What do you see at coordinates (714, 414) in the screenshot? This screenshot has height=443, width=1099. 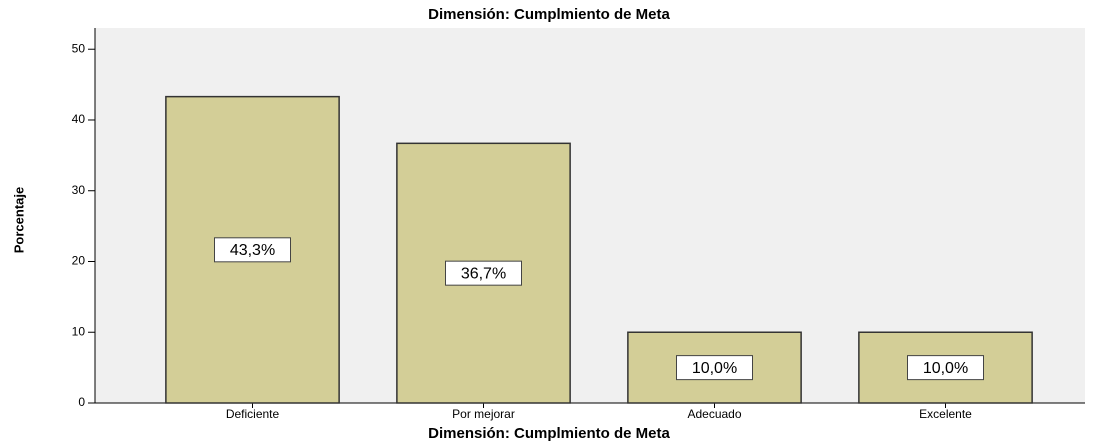 I see `x-tick-label: Adecuado` at bounding box center [714, 414].